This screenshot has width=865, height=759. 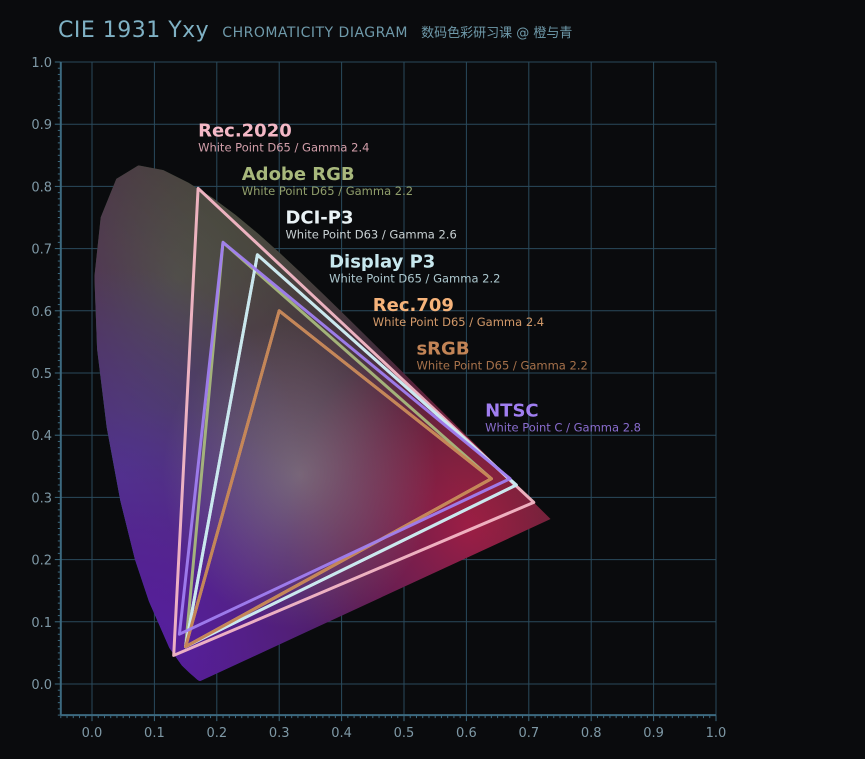 I want to click on y-tick-label: 0.8, so click(x=41, y=187).